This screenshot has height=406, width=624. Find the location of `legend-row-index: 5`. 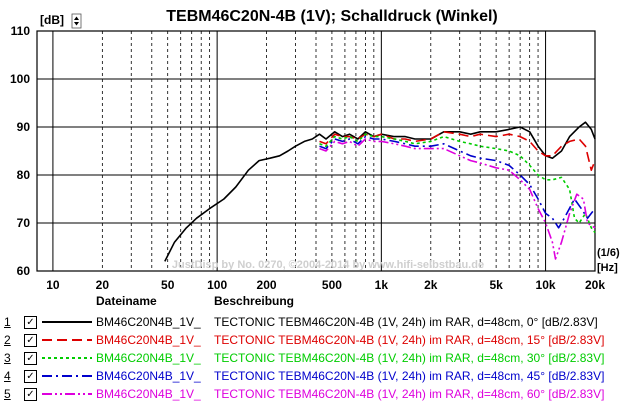

legend-row-index: 5 is located at coordinates (7, 394).